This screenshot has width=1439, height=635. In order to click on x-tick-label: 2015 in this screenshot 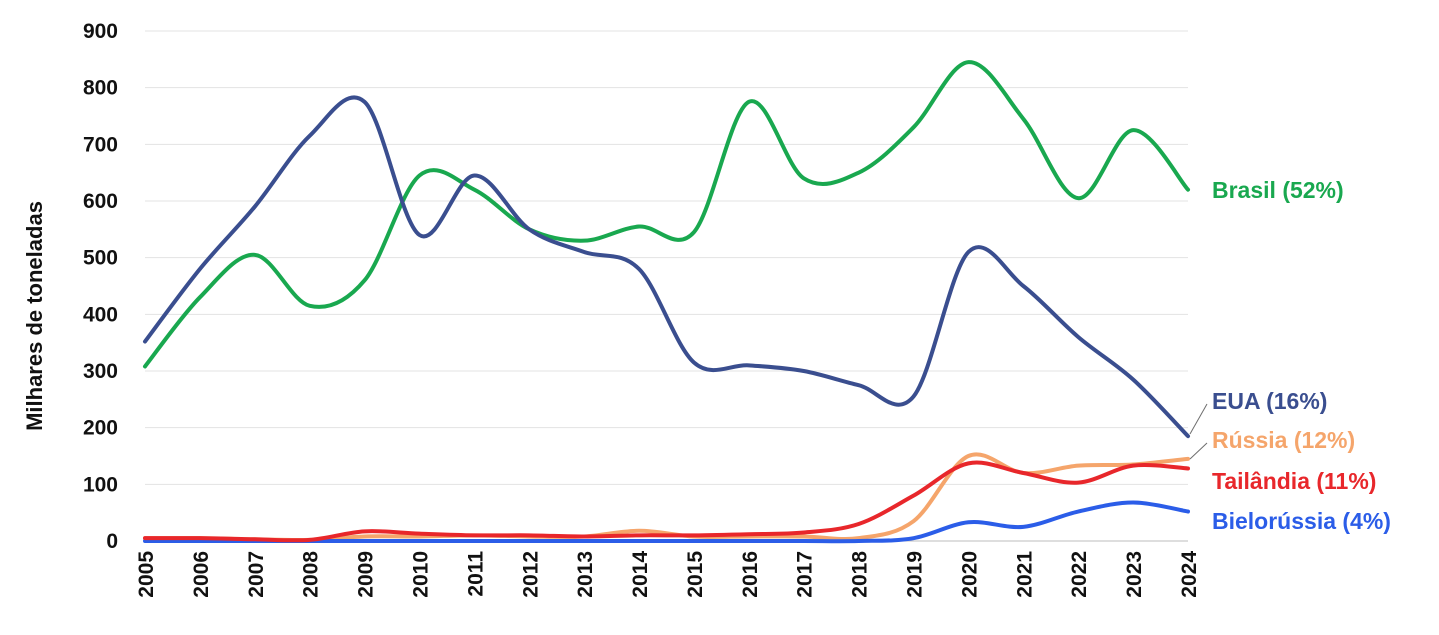, I will do `click(695, 574)`.